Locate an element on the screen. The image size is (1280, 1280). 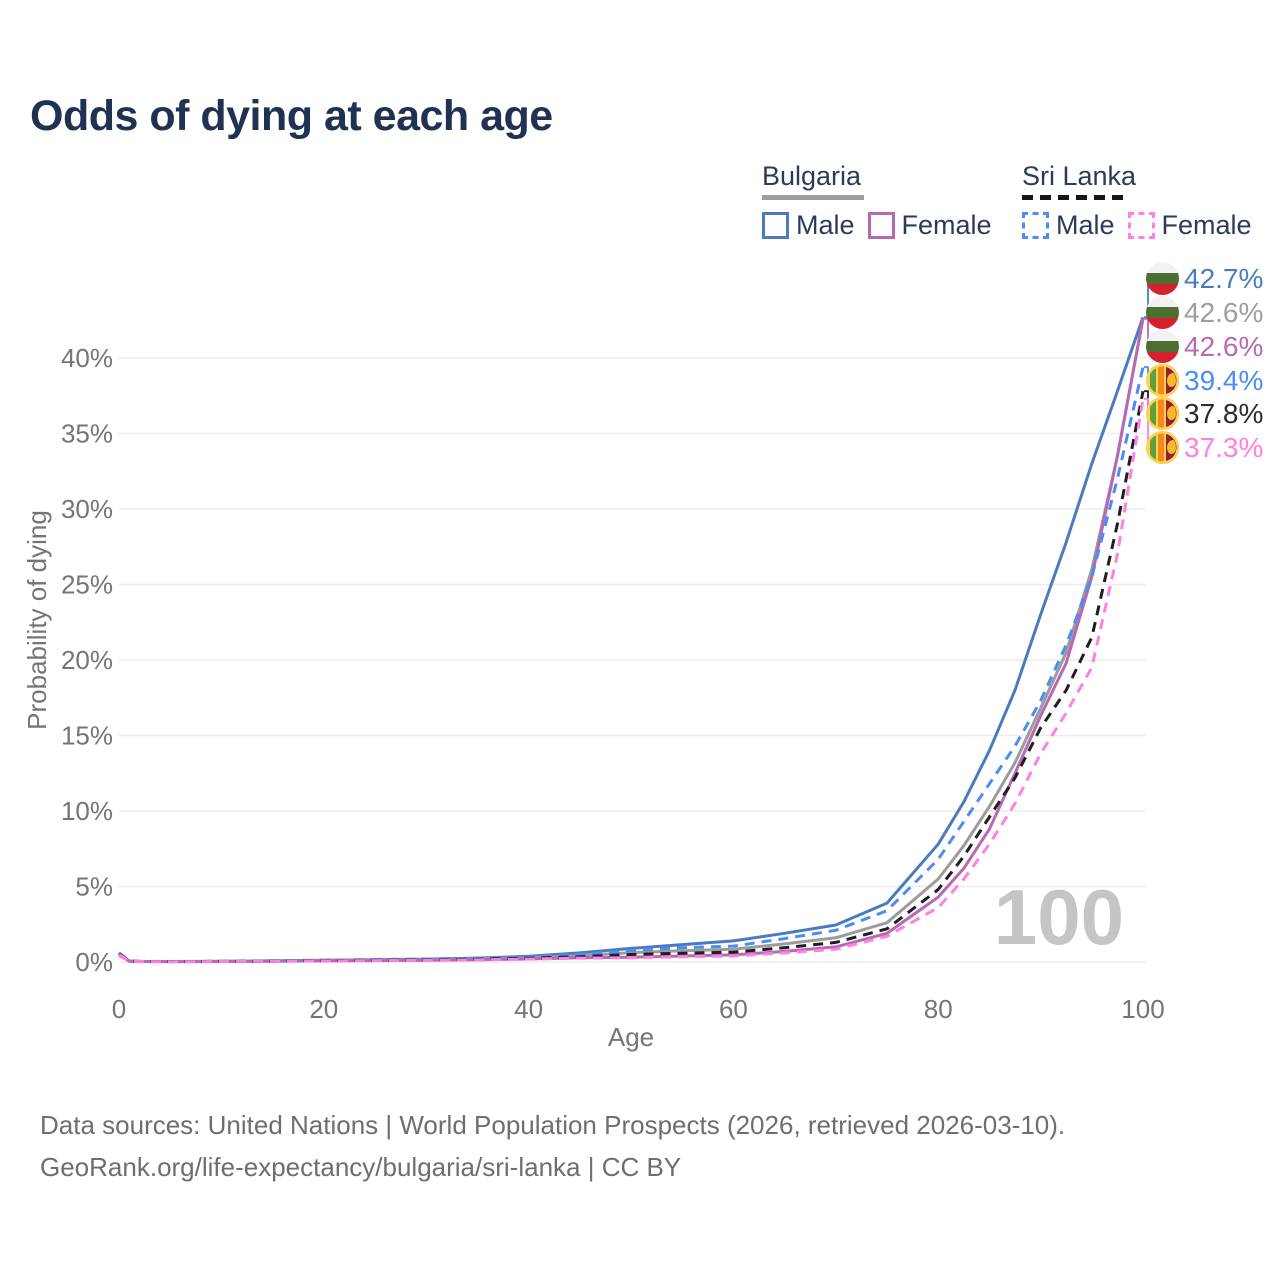
legend-group-sri-lanka: Sri Lanka Male Female is located at coordinates (1137, 201).